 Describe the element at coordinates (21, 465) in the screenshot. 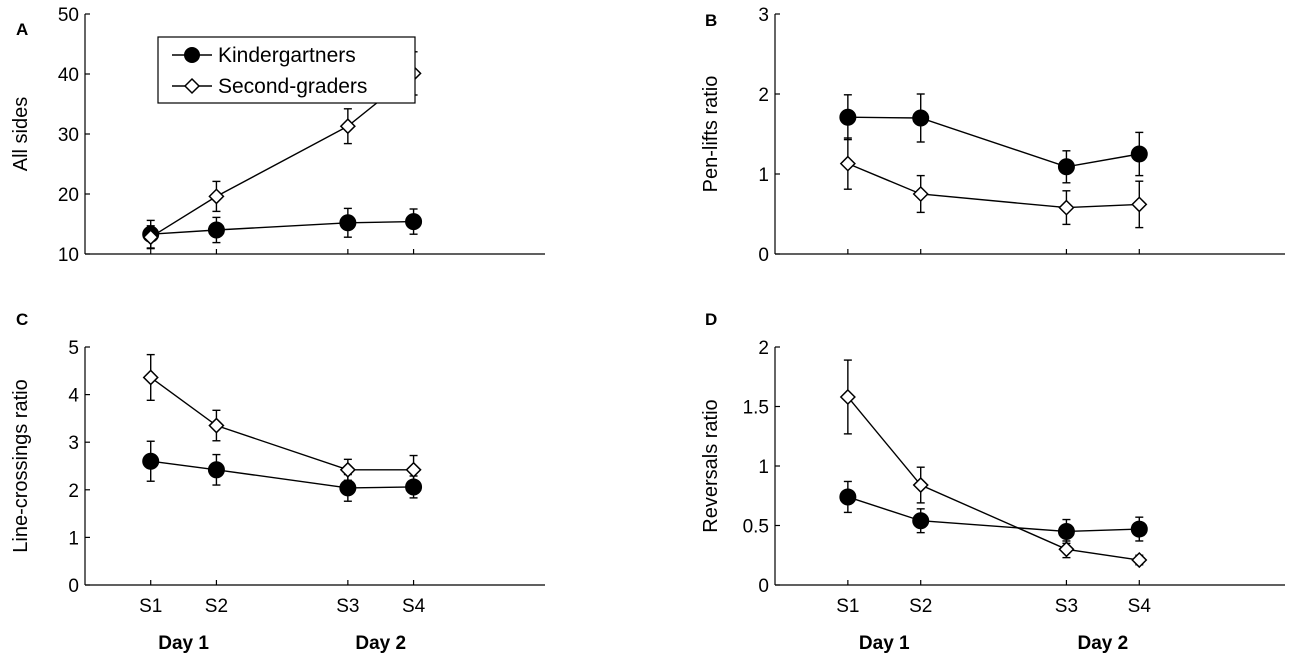

I see `y-axis-title: Line-crossings ratio` at that location.